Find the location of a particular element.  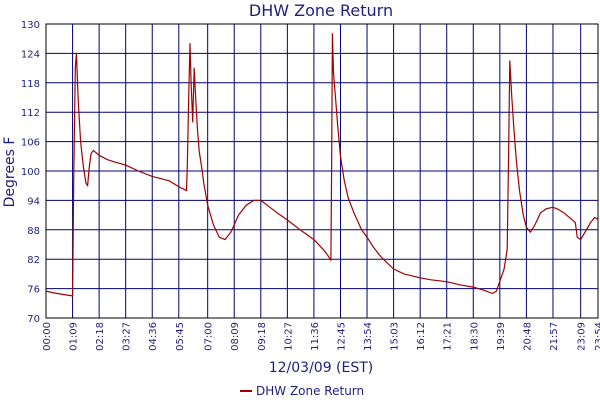

y-tick-label: 82 is located at coordinates (33, 260).